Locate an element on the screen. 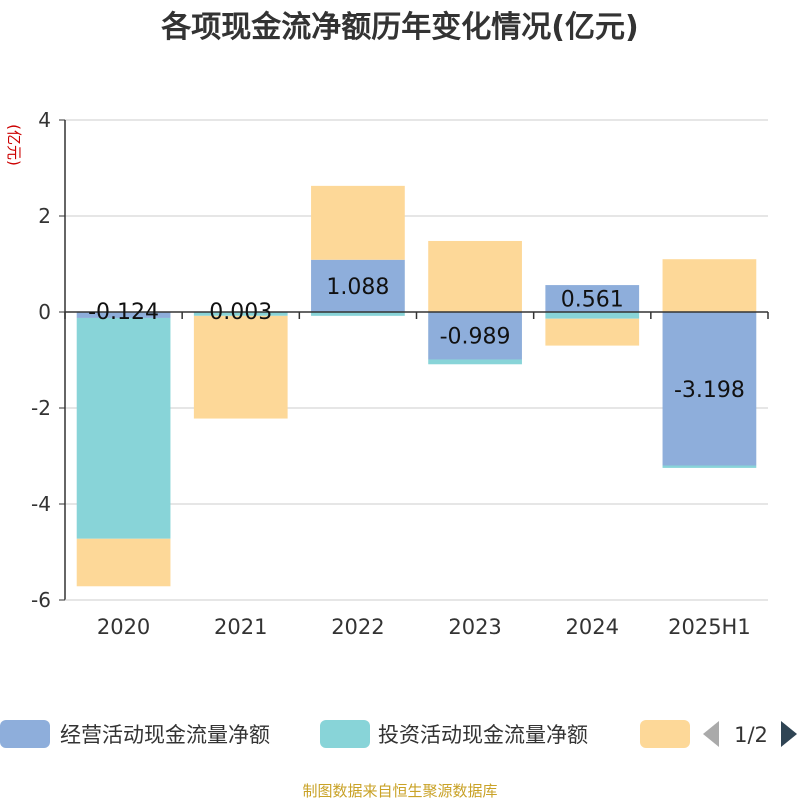 This screenshot has width=800, height=800. y-tick-label: 0 is located at coordinates (44, 312).